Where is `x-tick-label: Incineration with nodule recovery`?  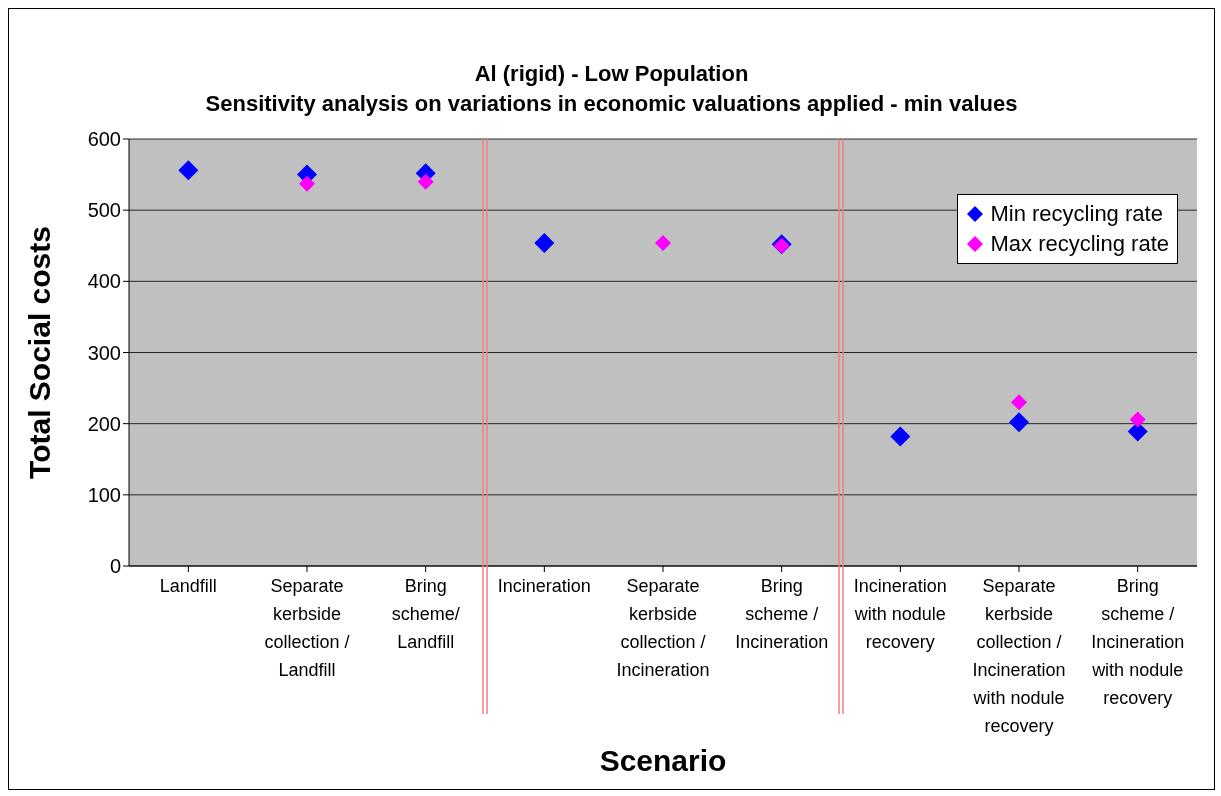 x-tick-label: Incineration with nodule recovery is located at coordinates (900, 614).